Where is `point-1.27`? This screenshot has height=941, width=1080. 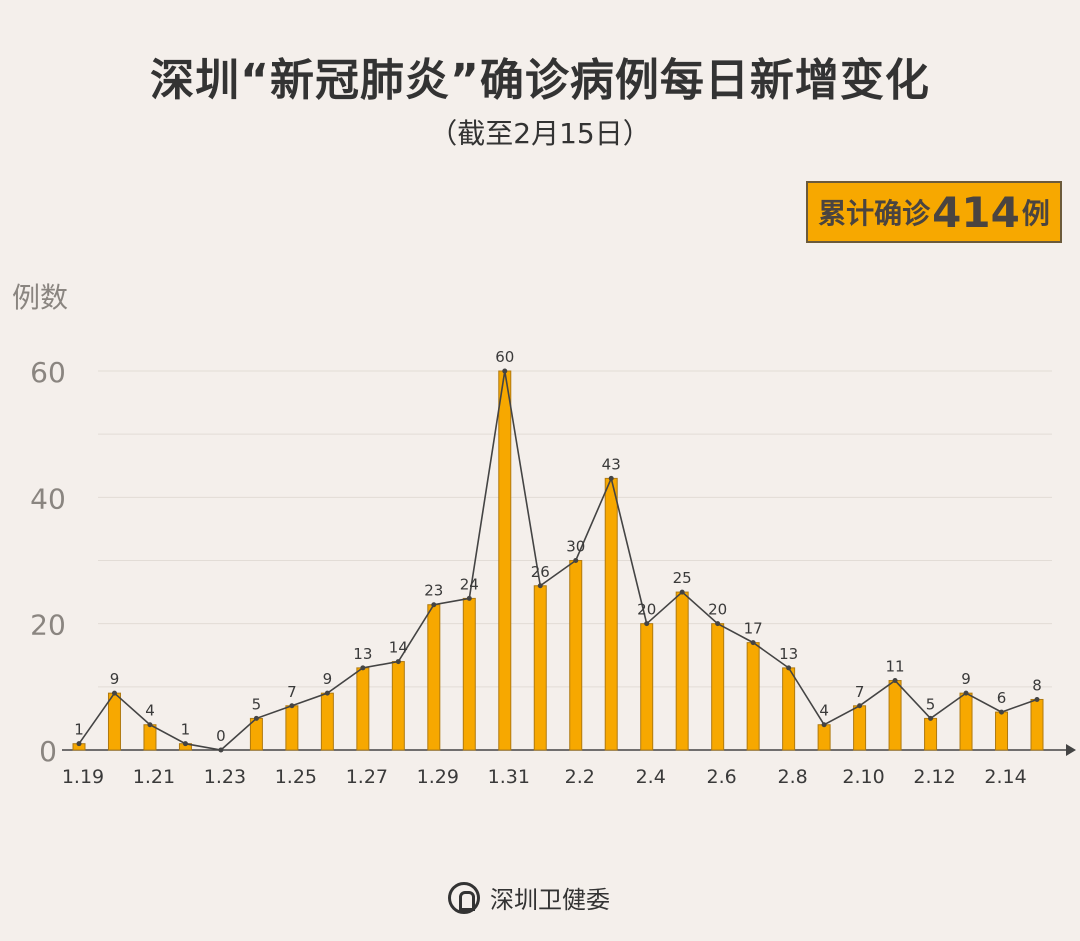
point-1.27 is located at coordinates (363, 668).